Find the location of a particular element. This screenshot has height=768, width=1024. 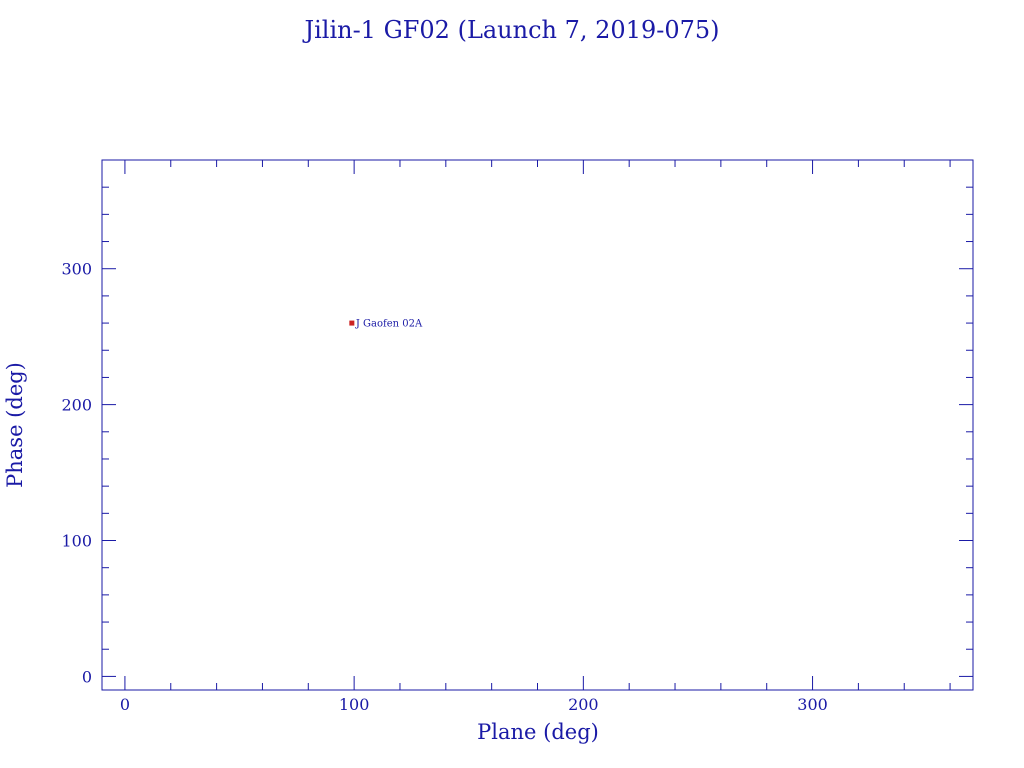

x-tick-label: 100 is located at coordinates (354, 704).